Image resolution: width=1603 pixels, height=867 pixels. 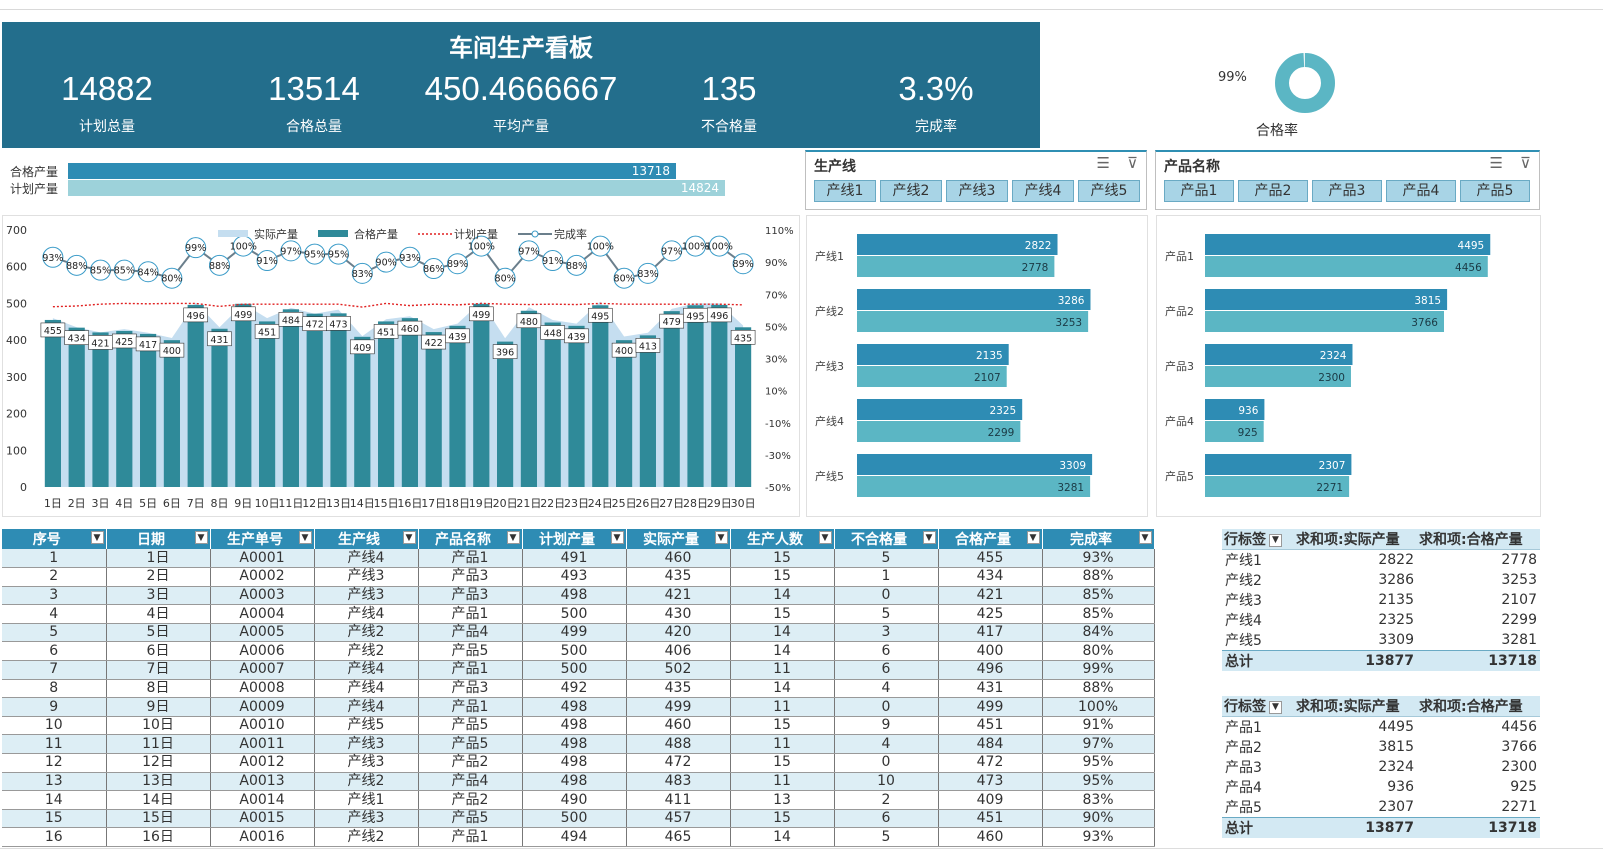 What do you see at coordinates (1098, 744) in the screenshot?
I see `table-cell: 97%` at bounding box center [1098, 744].